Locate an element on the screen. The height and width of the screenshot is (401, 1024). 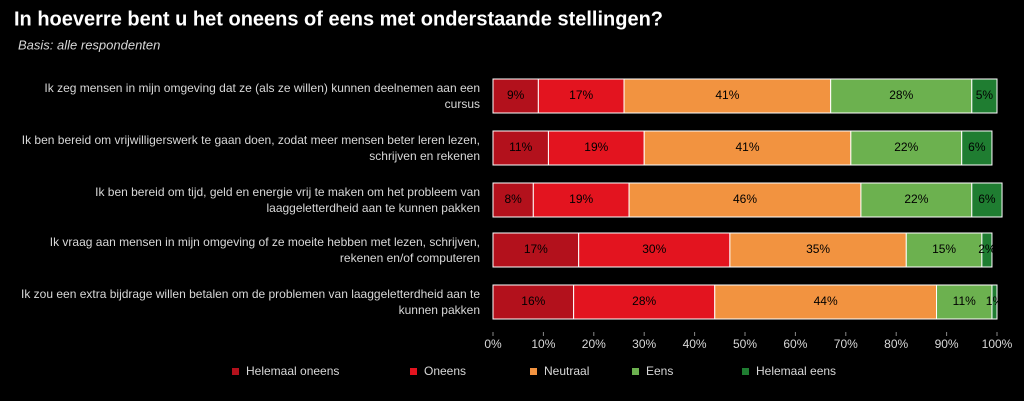
data-label: 1% is located at coordinates (995, 301).